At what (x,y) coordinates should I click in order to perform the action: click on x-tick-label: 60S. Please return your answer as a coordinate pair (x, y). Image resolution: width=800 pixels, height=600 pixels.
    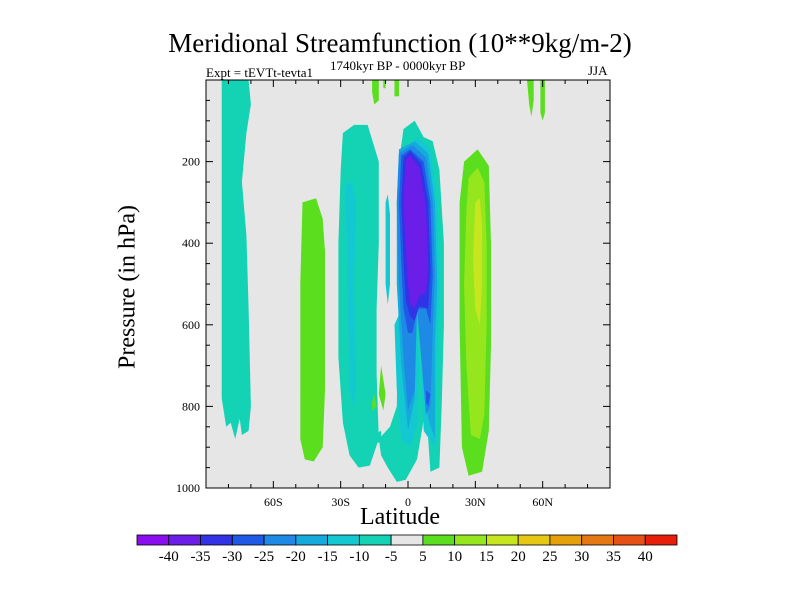
    Looking at the image, I should click on (273, 502).